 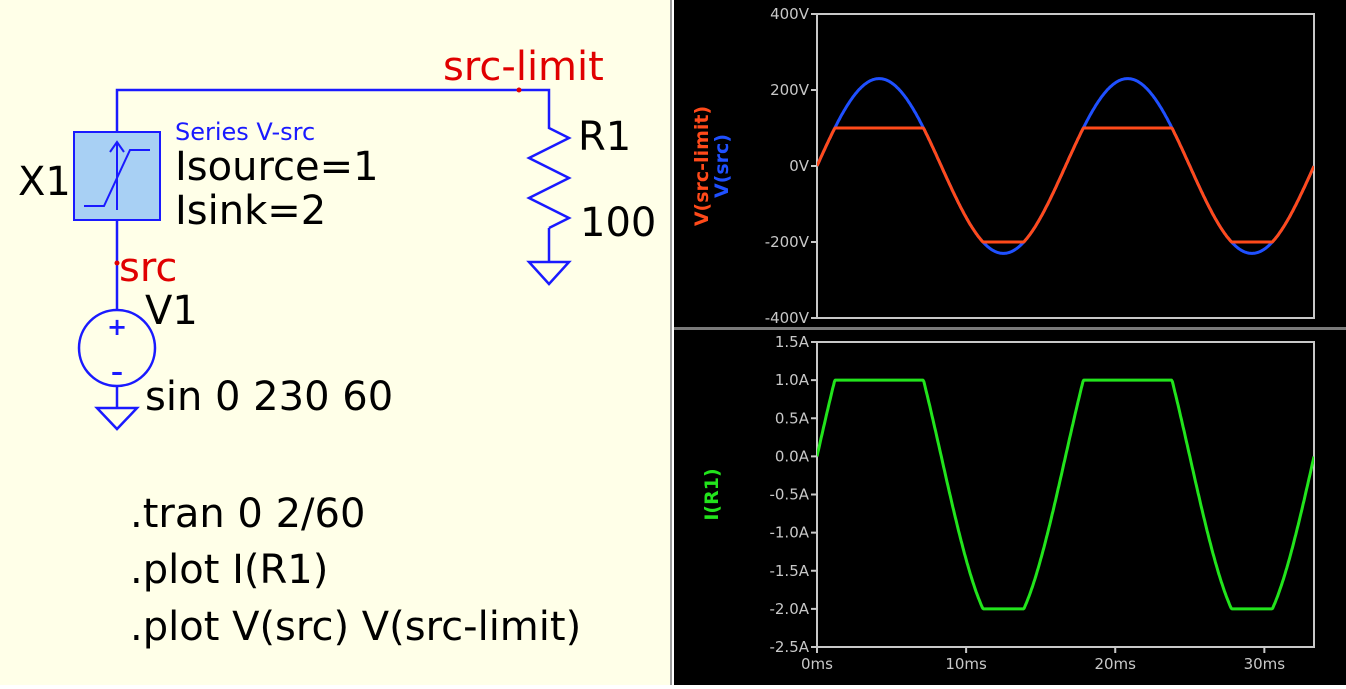 I want to click on axis-label-i-r1: I(R1), so click(x=712, y=494).